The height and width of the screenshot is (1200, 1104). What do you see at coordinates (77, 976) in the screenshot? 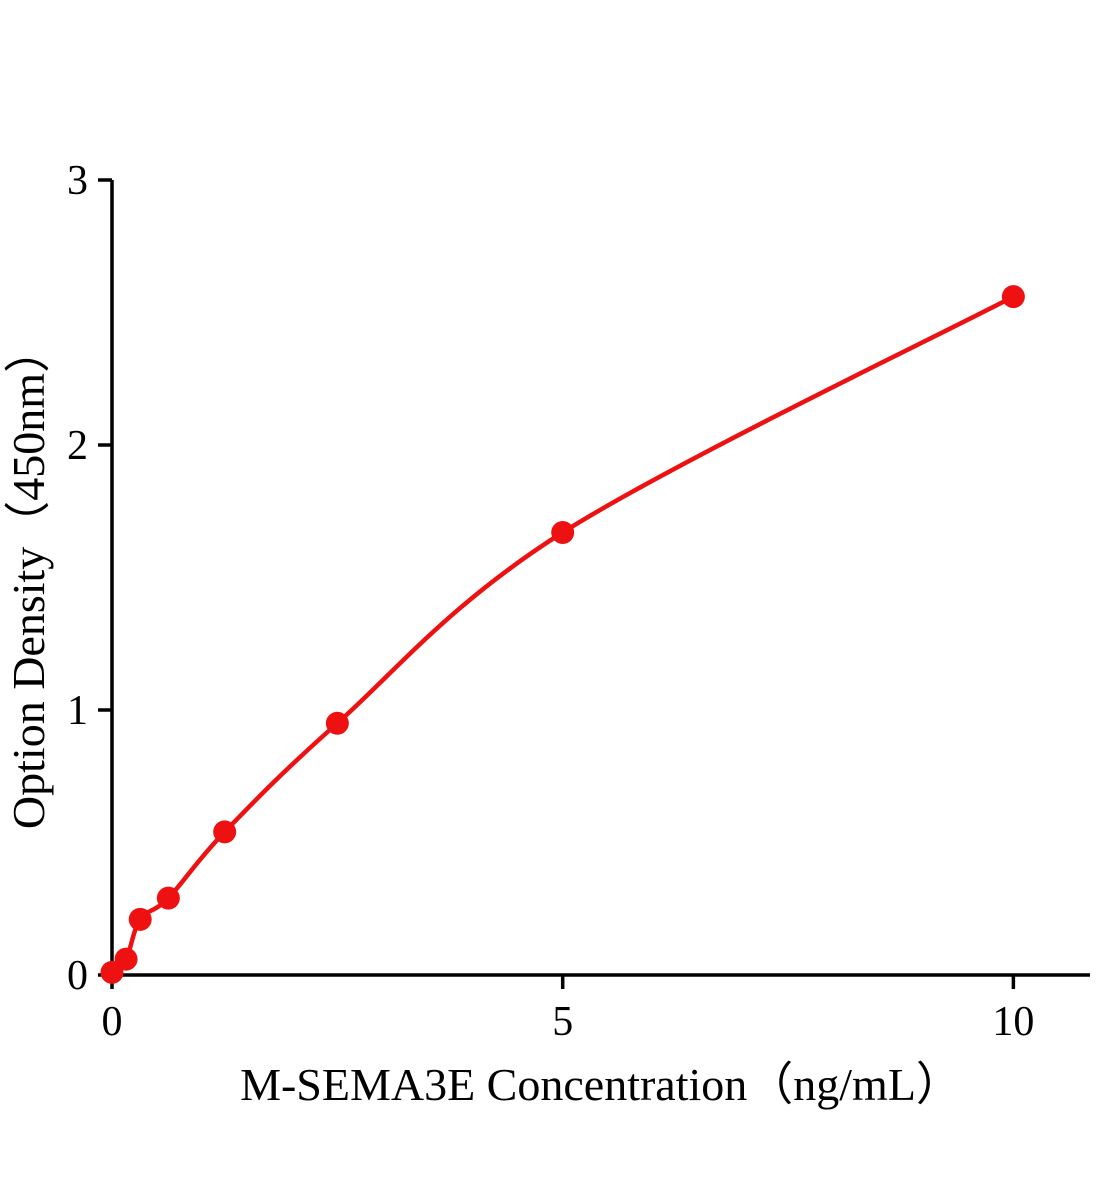
I see `y-tick-label: 0` at bounding box center [77, 976].